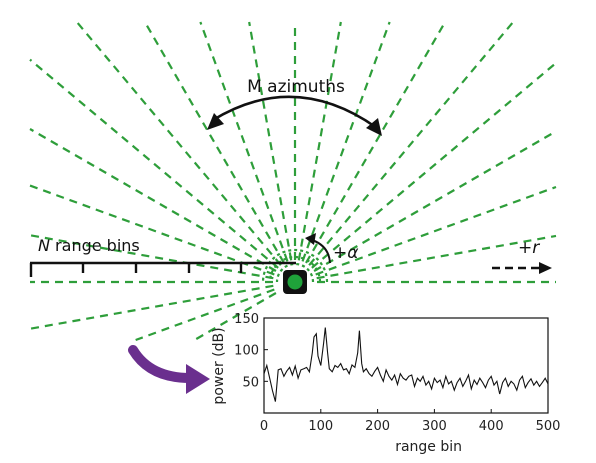 The image size is (596, 463). What do you see at coordinates (491, 426) in the screenshot?
I see `x-tick-label: 400` at bounding box center [491, 426].